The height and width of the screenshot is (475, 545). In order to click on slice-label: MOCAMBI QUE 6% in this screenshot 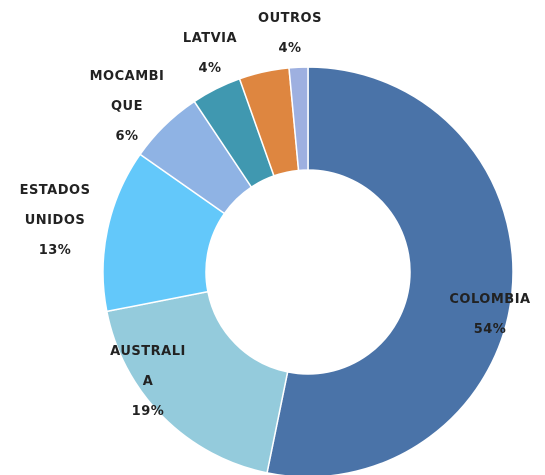, I will do `click(127, 107)`.